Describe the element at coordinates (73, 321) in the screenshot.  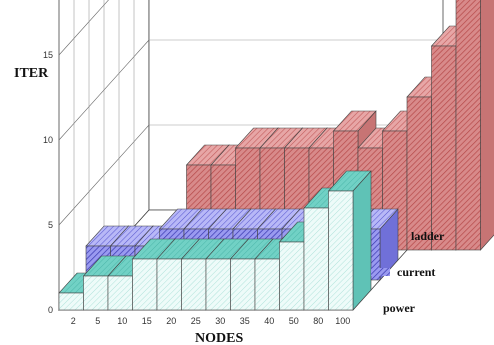
I see `x-tick-label: 2` at that location.